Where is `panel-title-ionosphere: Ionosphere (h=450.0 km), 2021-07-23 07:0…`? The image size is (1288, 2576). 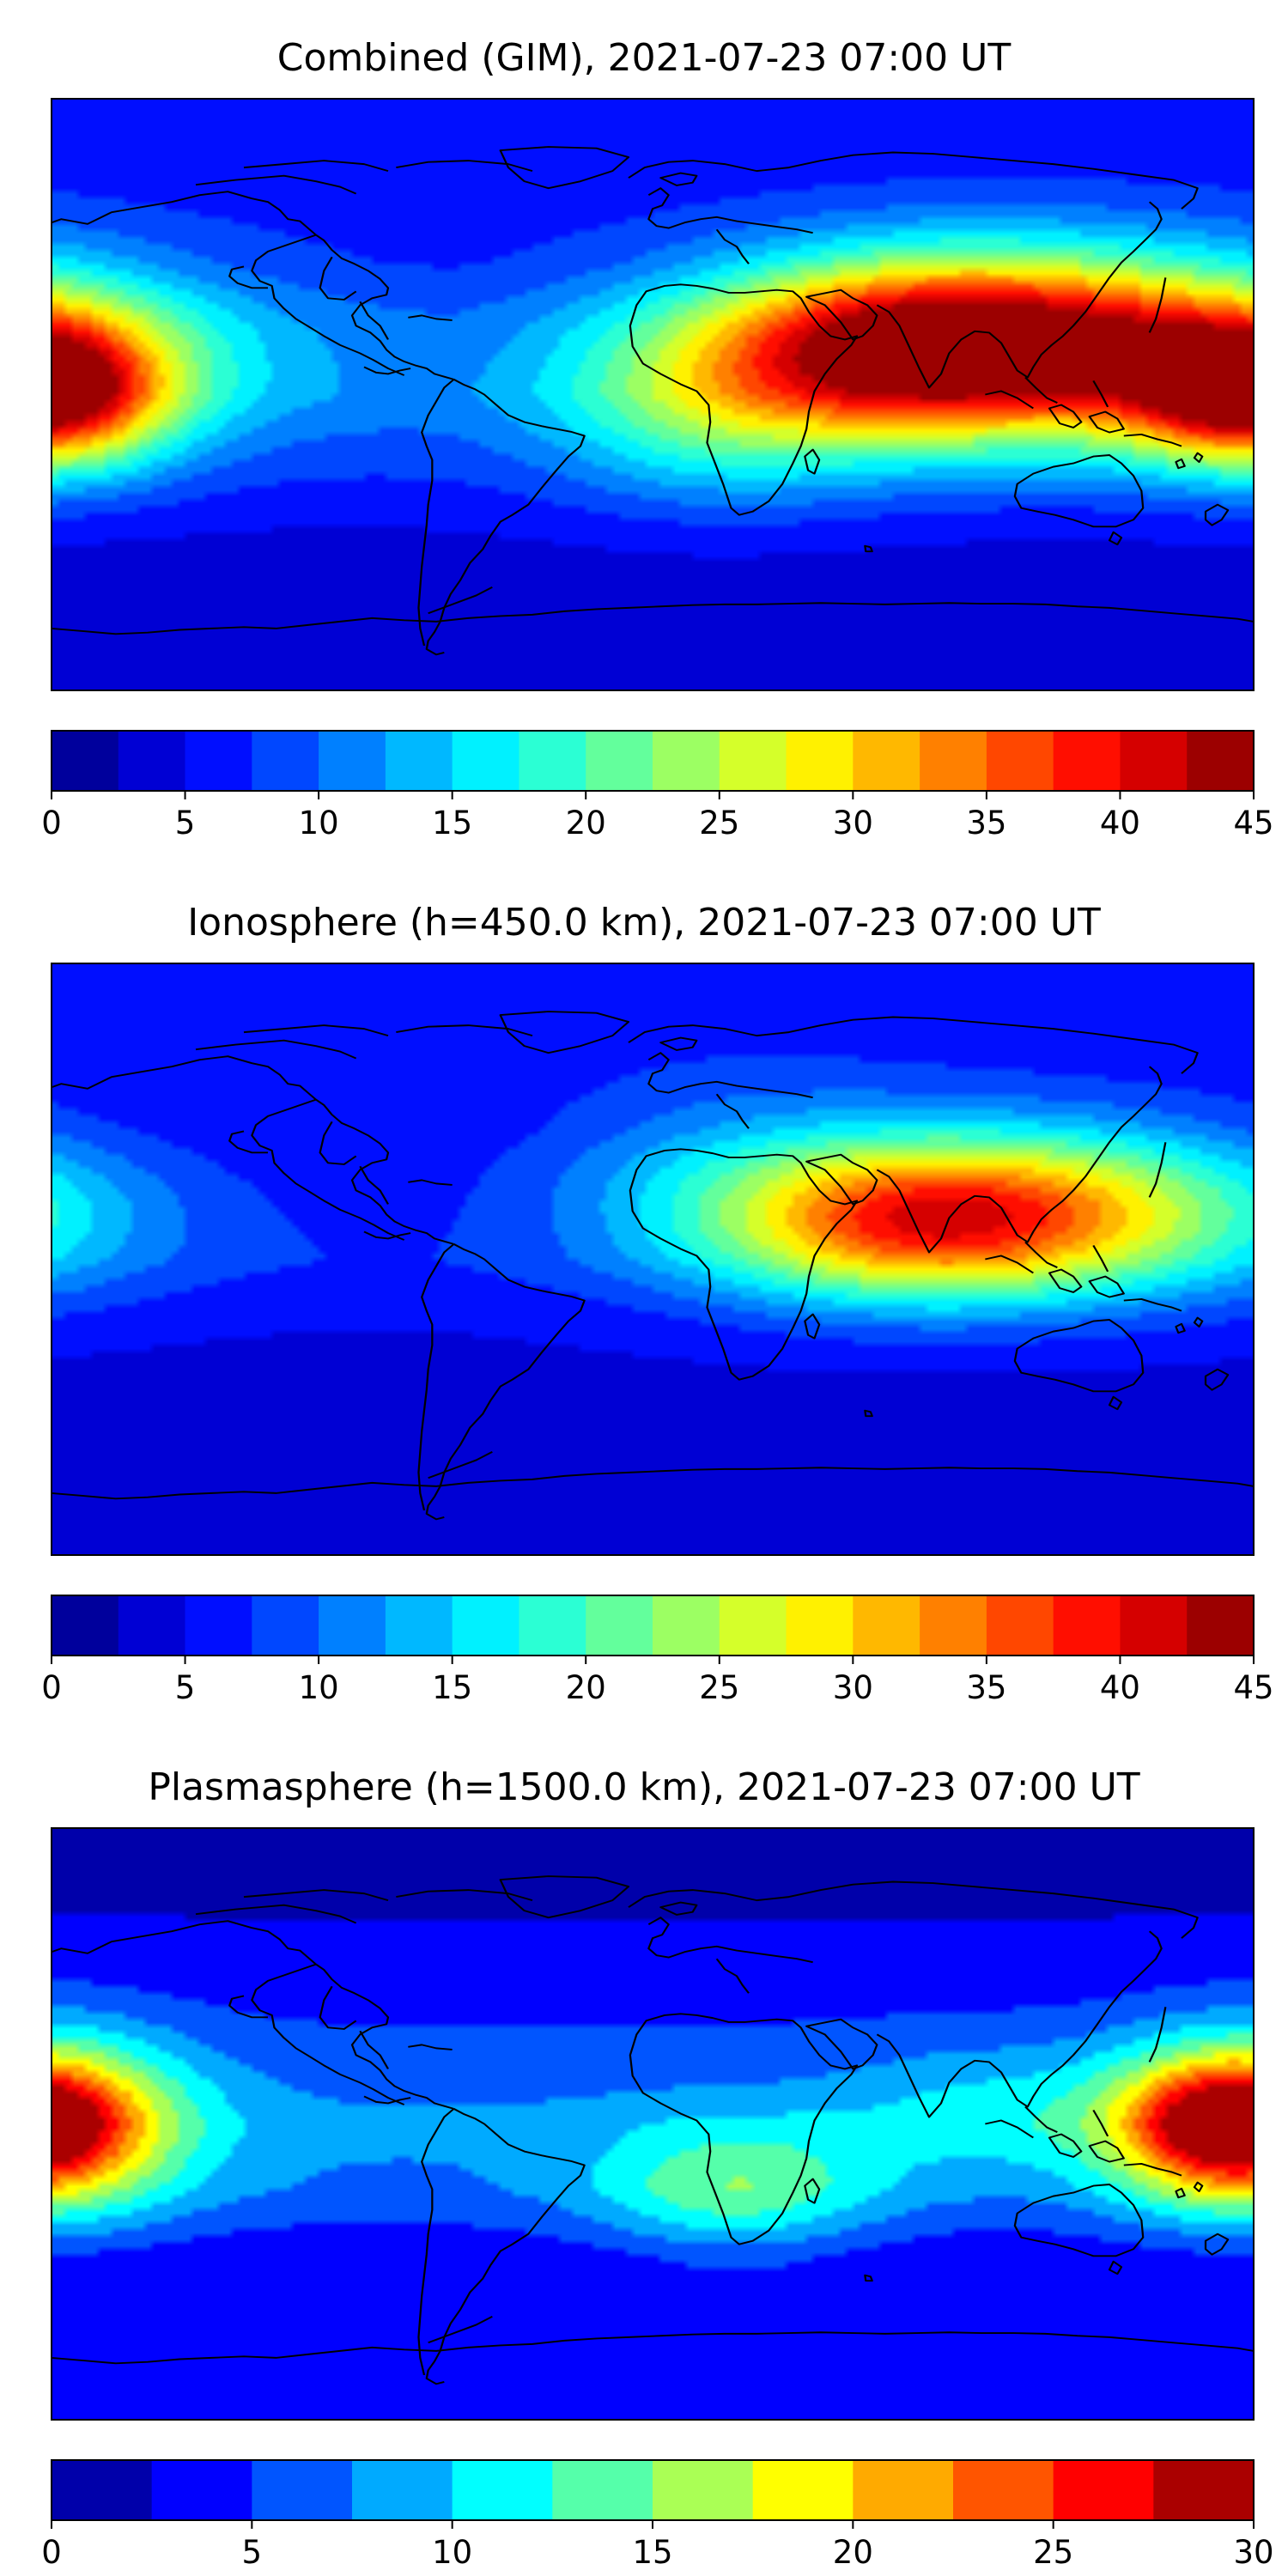 panel-title-ionosphere: Ionosphere (h=450.0 km), 2021-07-23 07:0… is located at coordinates (644, 923).